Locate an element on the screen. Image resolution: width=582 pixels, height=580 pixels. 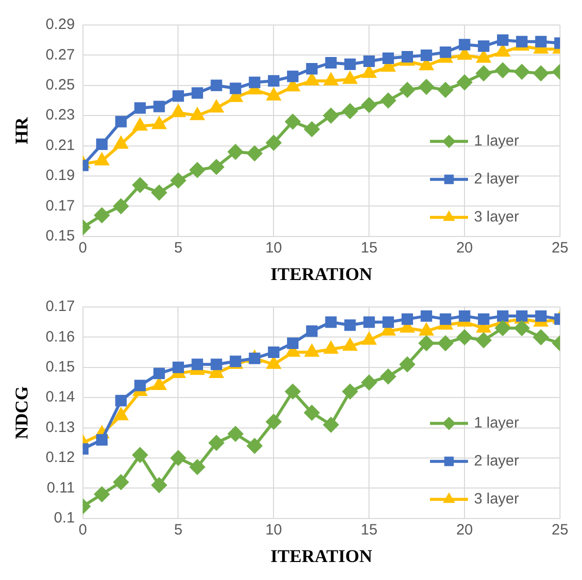
y-tick-label: 0.1 is located at coordinates (64, 518).